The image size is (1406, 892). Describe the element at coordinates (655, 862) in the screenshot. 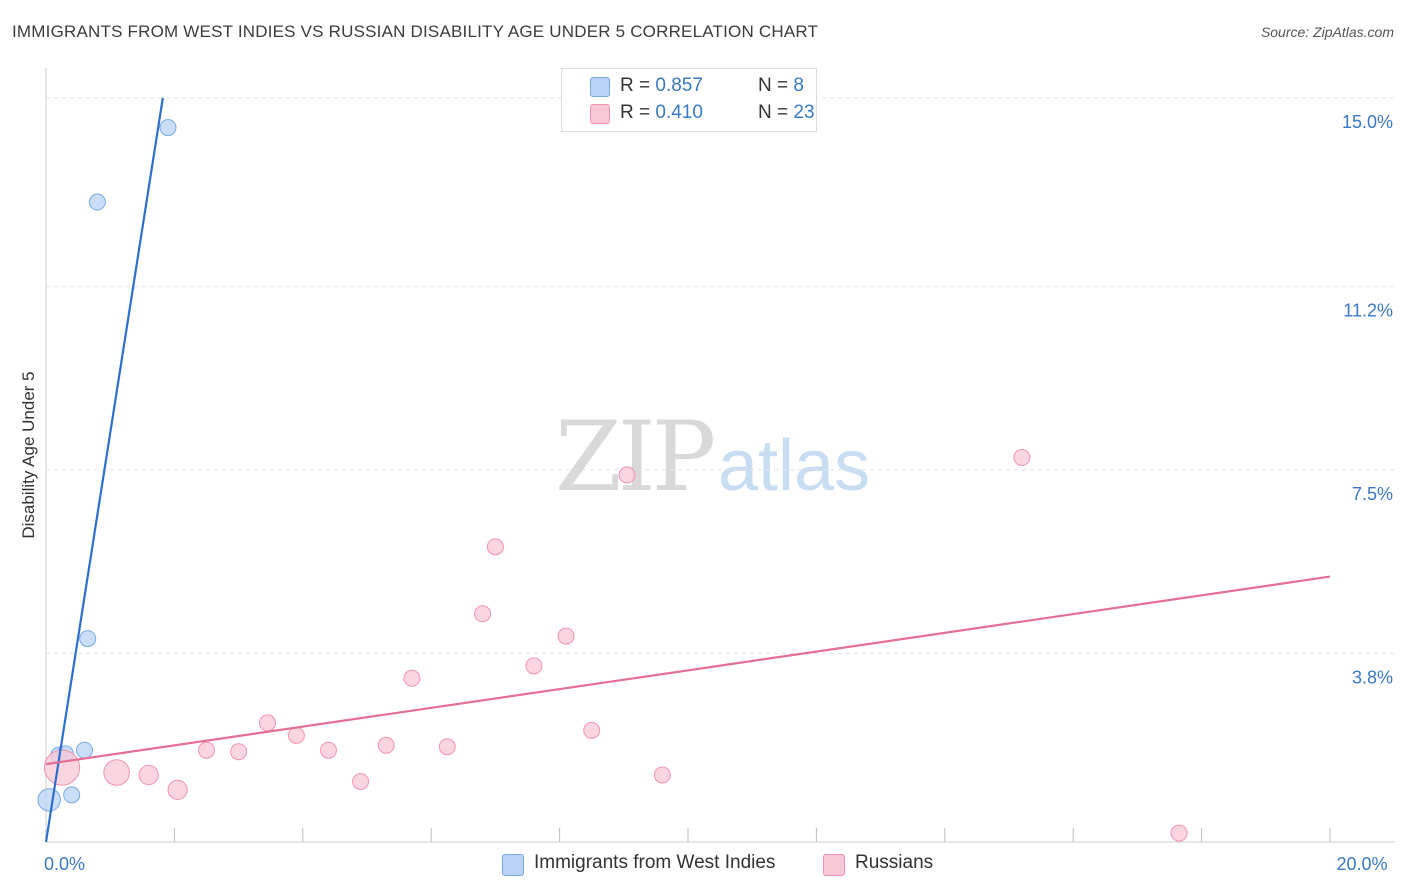

I see `legend-label: Immigrants from West Indies` at that location.